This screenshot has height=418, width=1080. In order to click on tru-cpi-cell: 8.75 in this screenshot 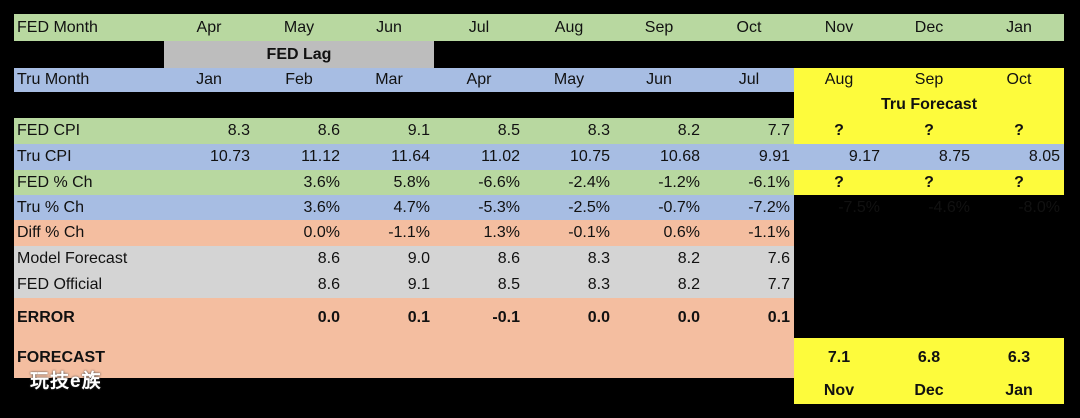, I will do `click(929, 157)`.